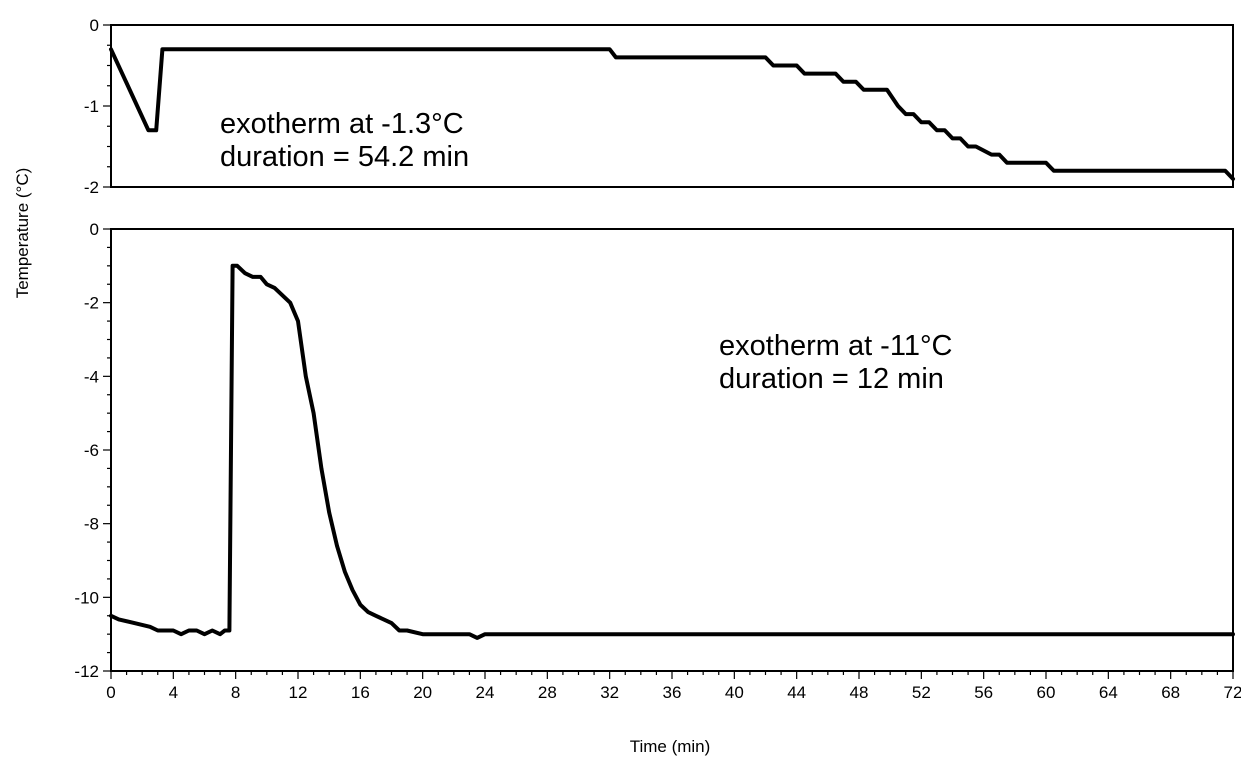  I want to click on y-tick-label: -8, so click(91, 524).